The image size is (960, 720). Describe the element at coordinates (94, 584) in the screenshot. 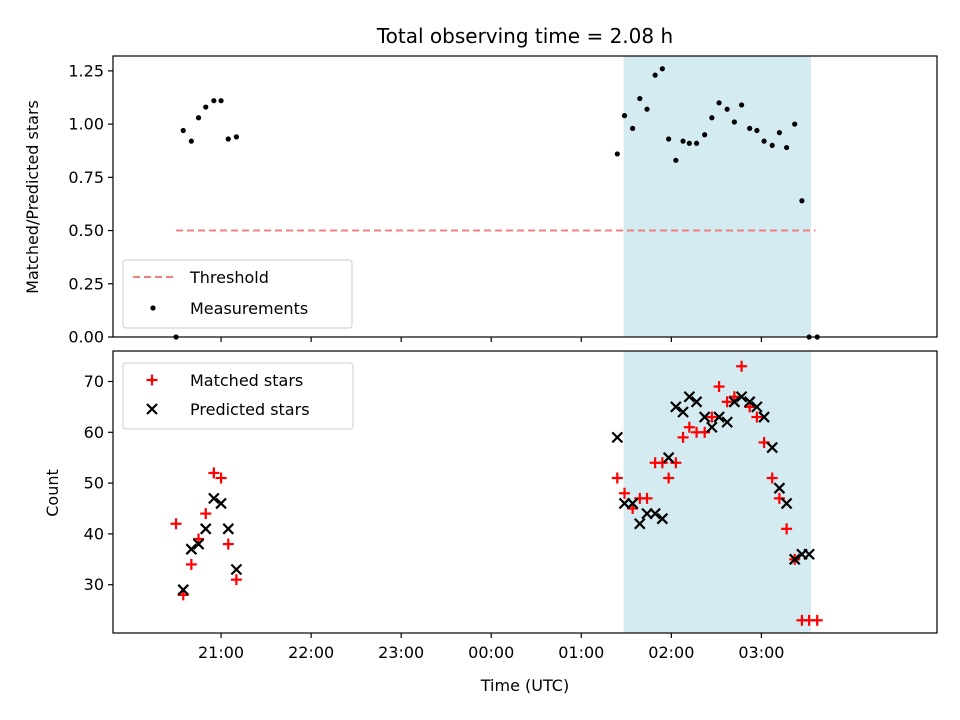

I see `y-tick-label: 30` at that location.